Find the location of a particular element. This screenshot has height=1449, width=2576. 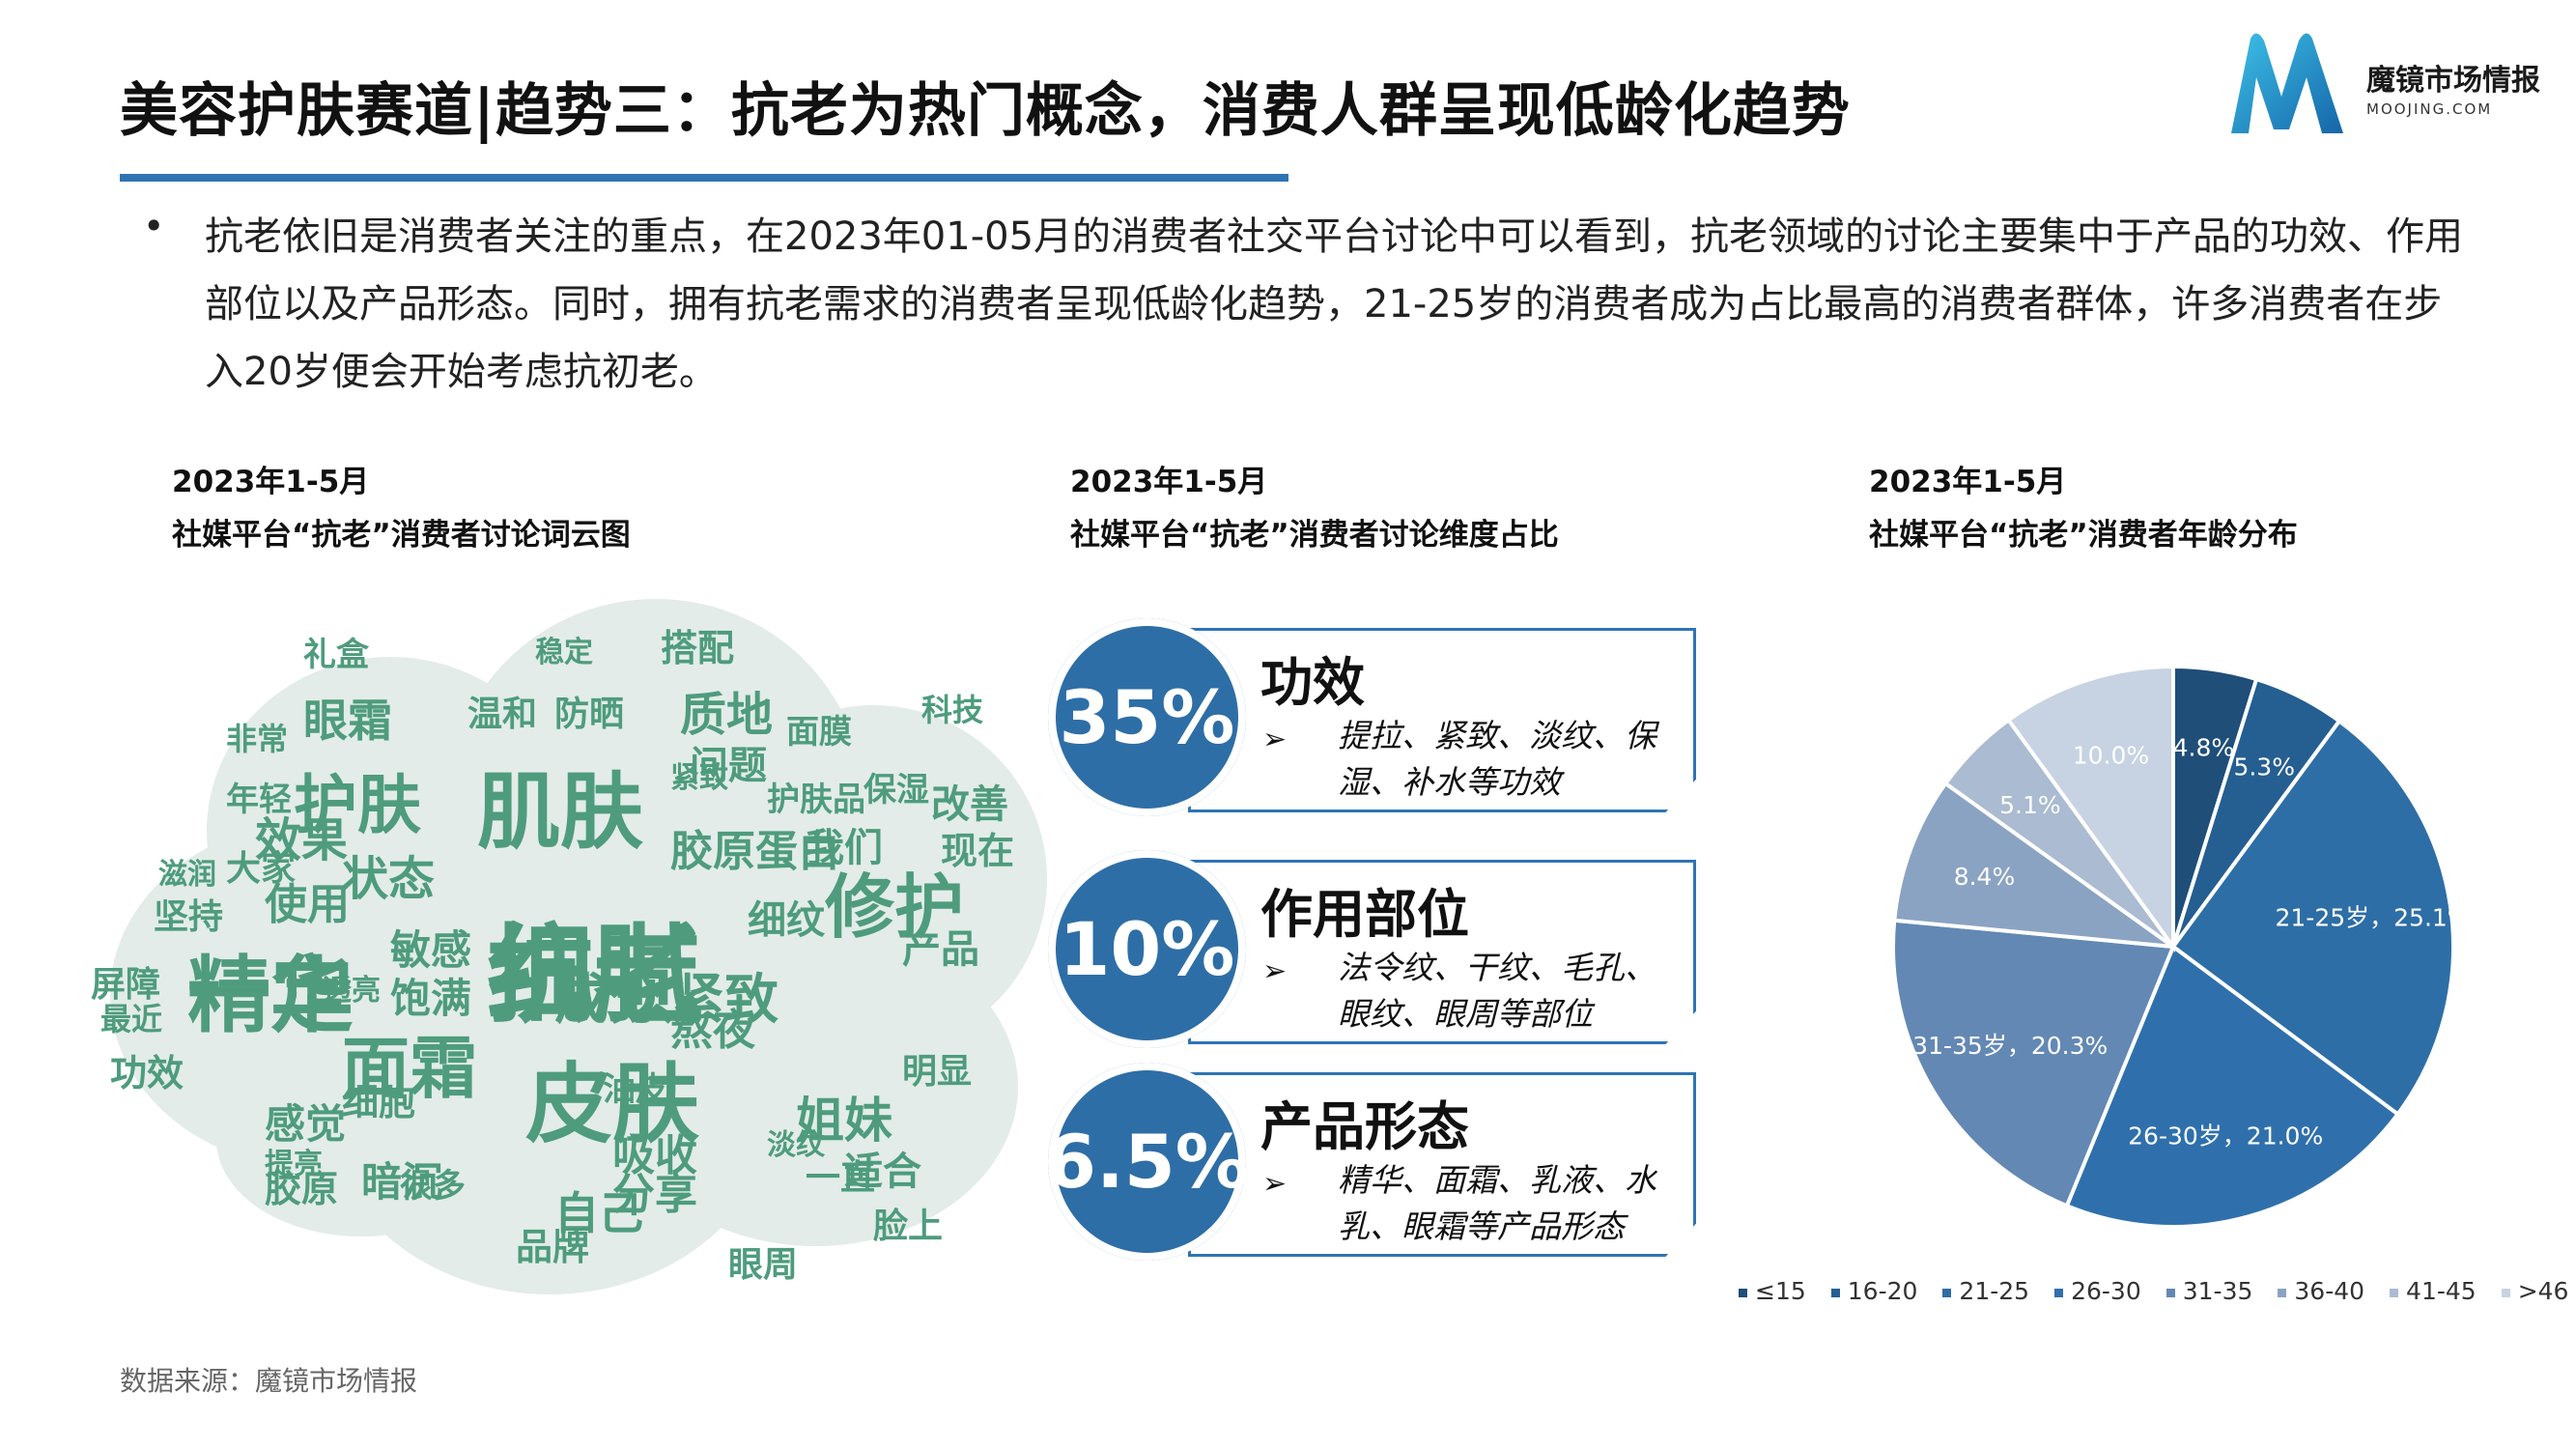

cloud-word: 效果 is located at coordinates (302, 840).